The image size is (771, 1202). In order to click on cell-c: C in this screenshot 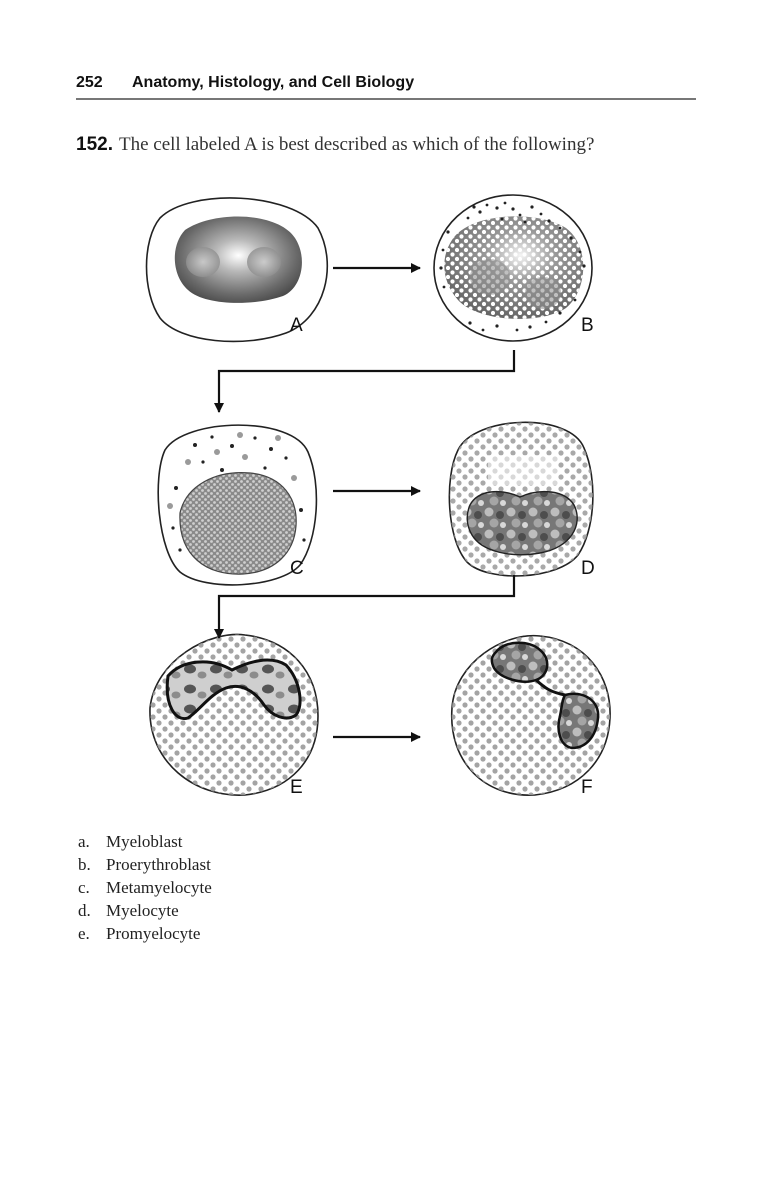, I will do `click(237, 505)`.